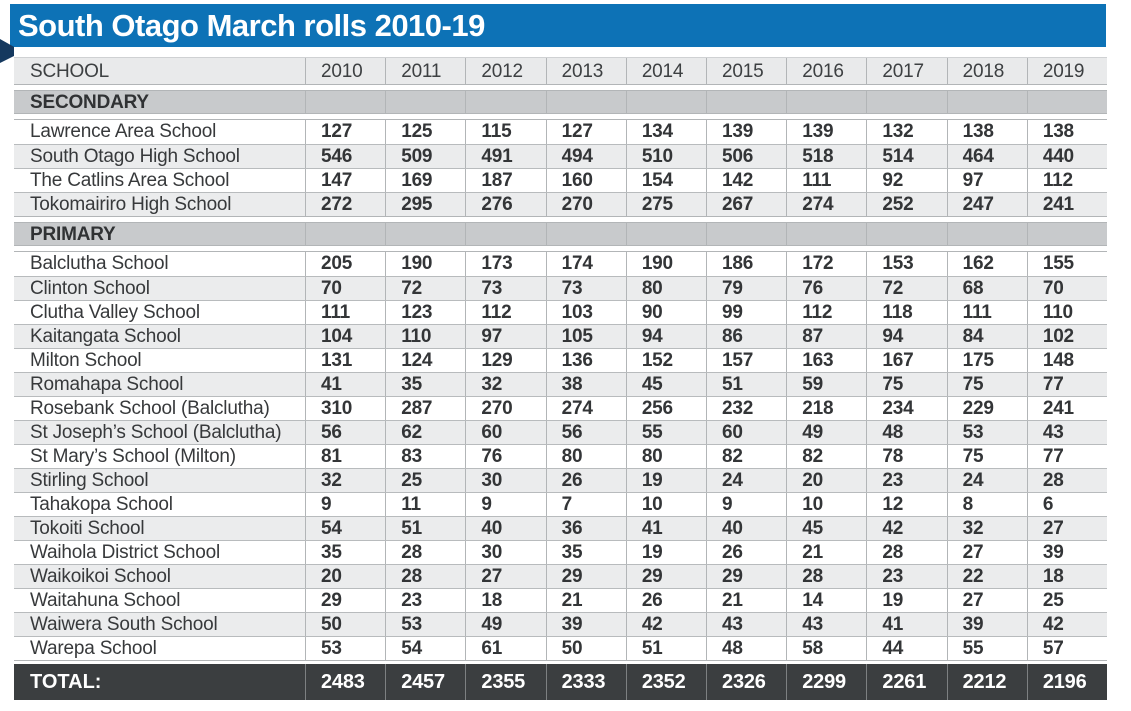  What do you see at coordinates (87, 528) in the screenshot?
I see `school-name-cell: Tokoiti School` at bounding box center [87, 528].